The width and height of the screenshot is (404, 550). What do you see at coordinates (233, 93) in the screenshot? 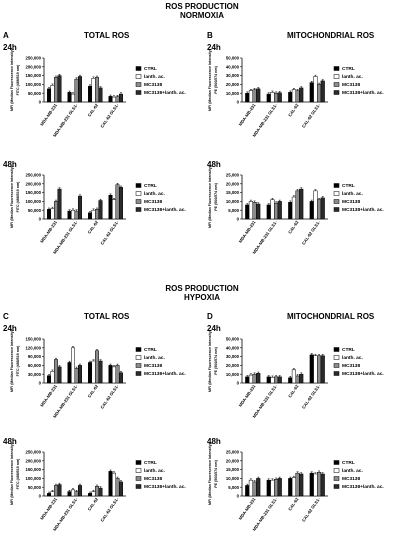
I see `y-tick-label-b24: 10,000` at bounding box center [233, 93].